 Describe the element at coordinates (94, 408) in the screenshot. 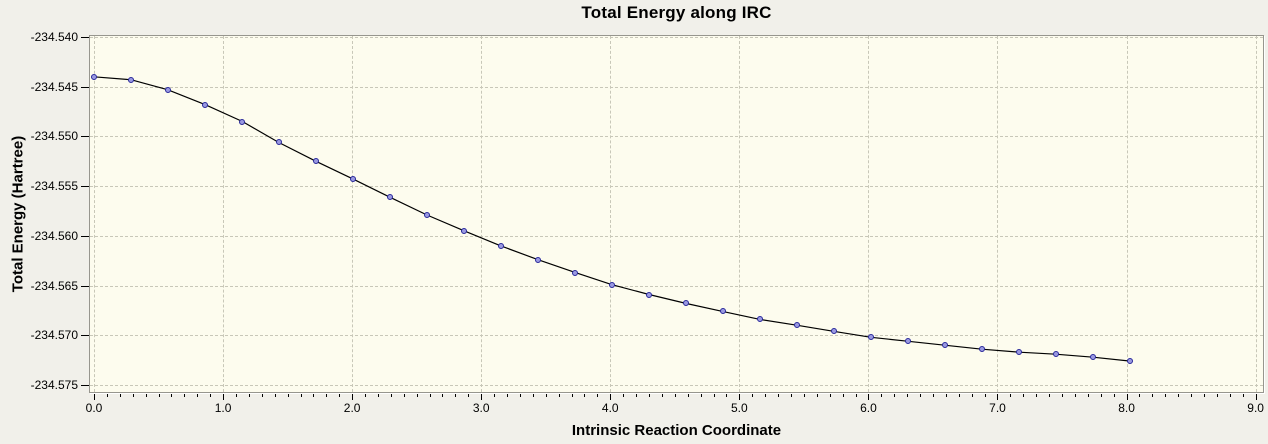

I see `x-tick-label: 0.0` at that location.